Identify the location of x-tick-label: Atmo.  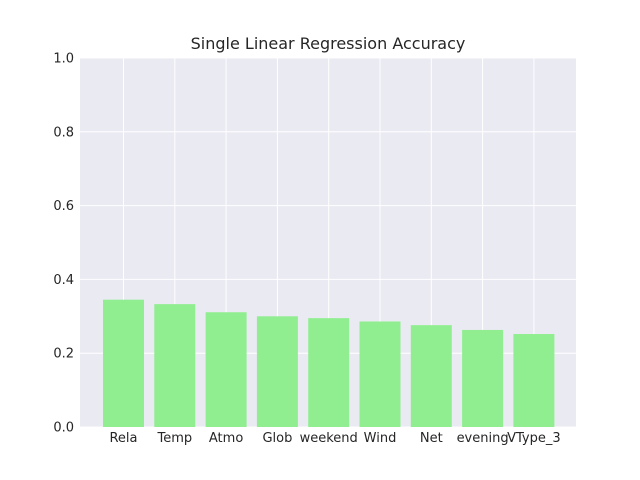
(226, 438).